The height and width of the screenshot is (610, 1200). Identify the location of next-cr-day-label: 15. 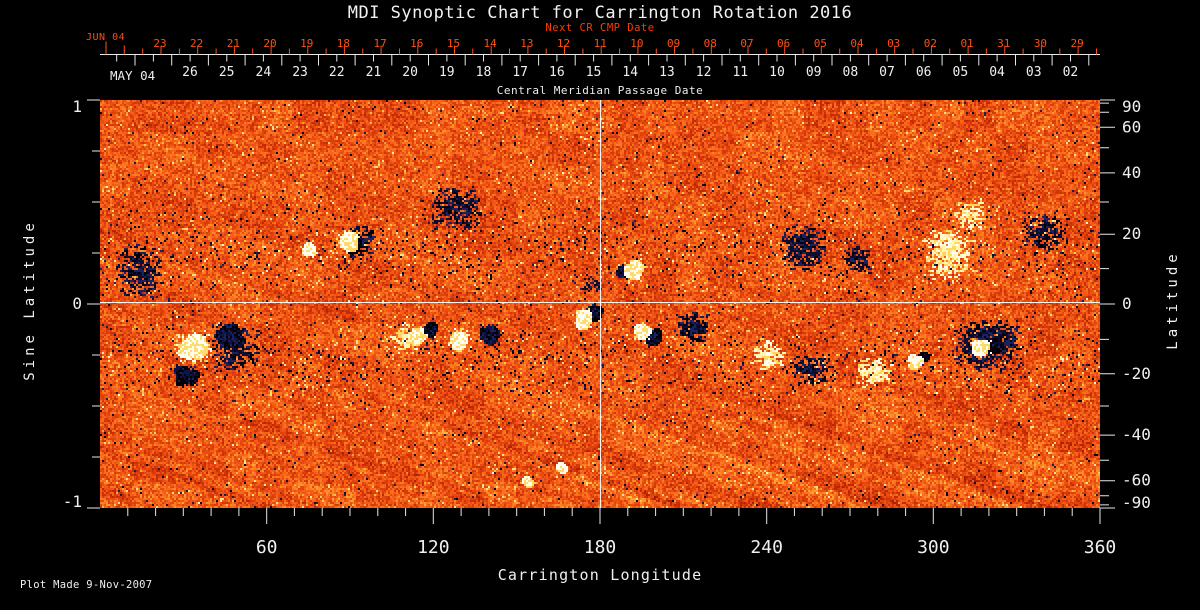
(453, 43).